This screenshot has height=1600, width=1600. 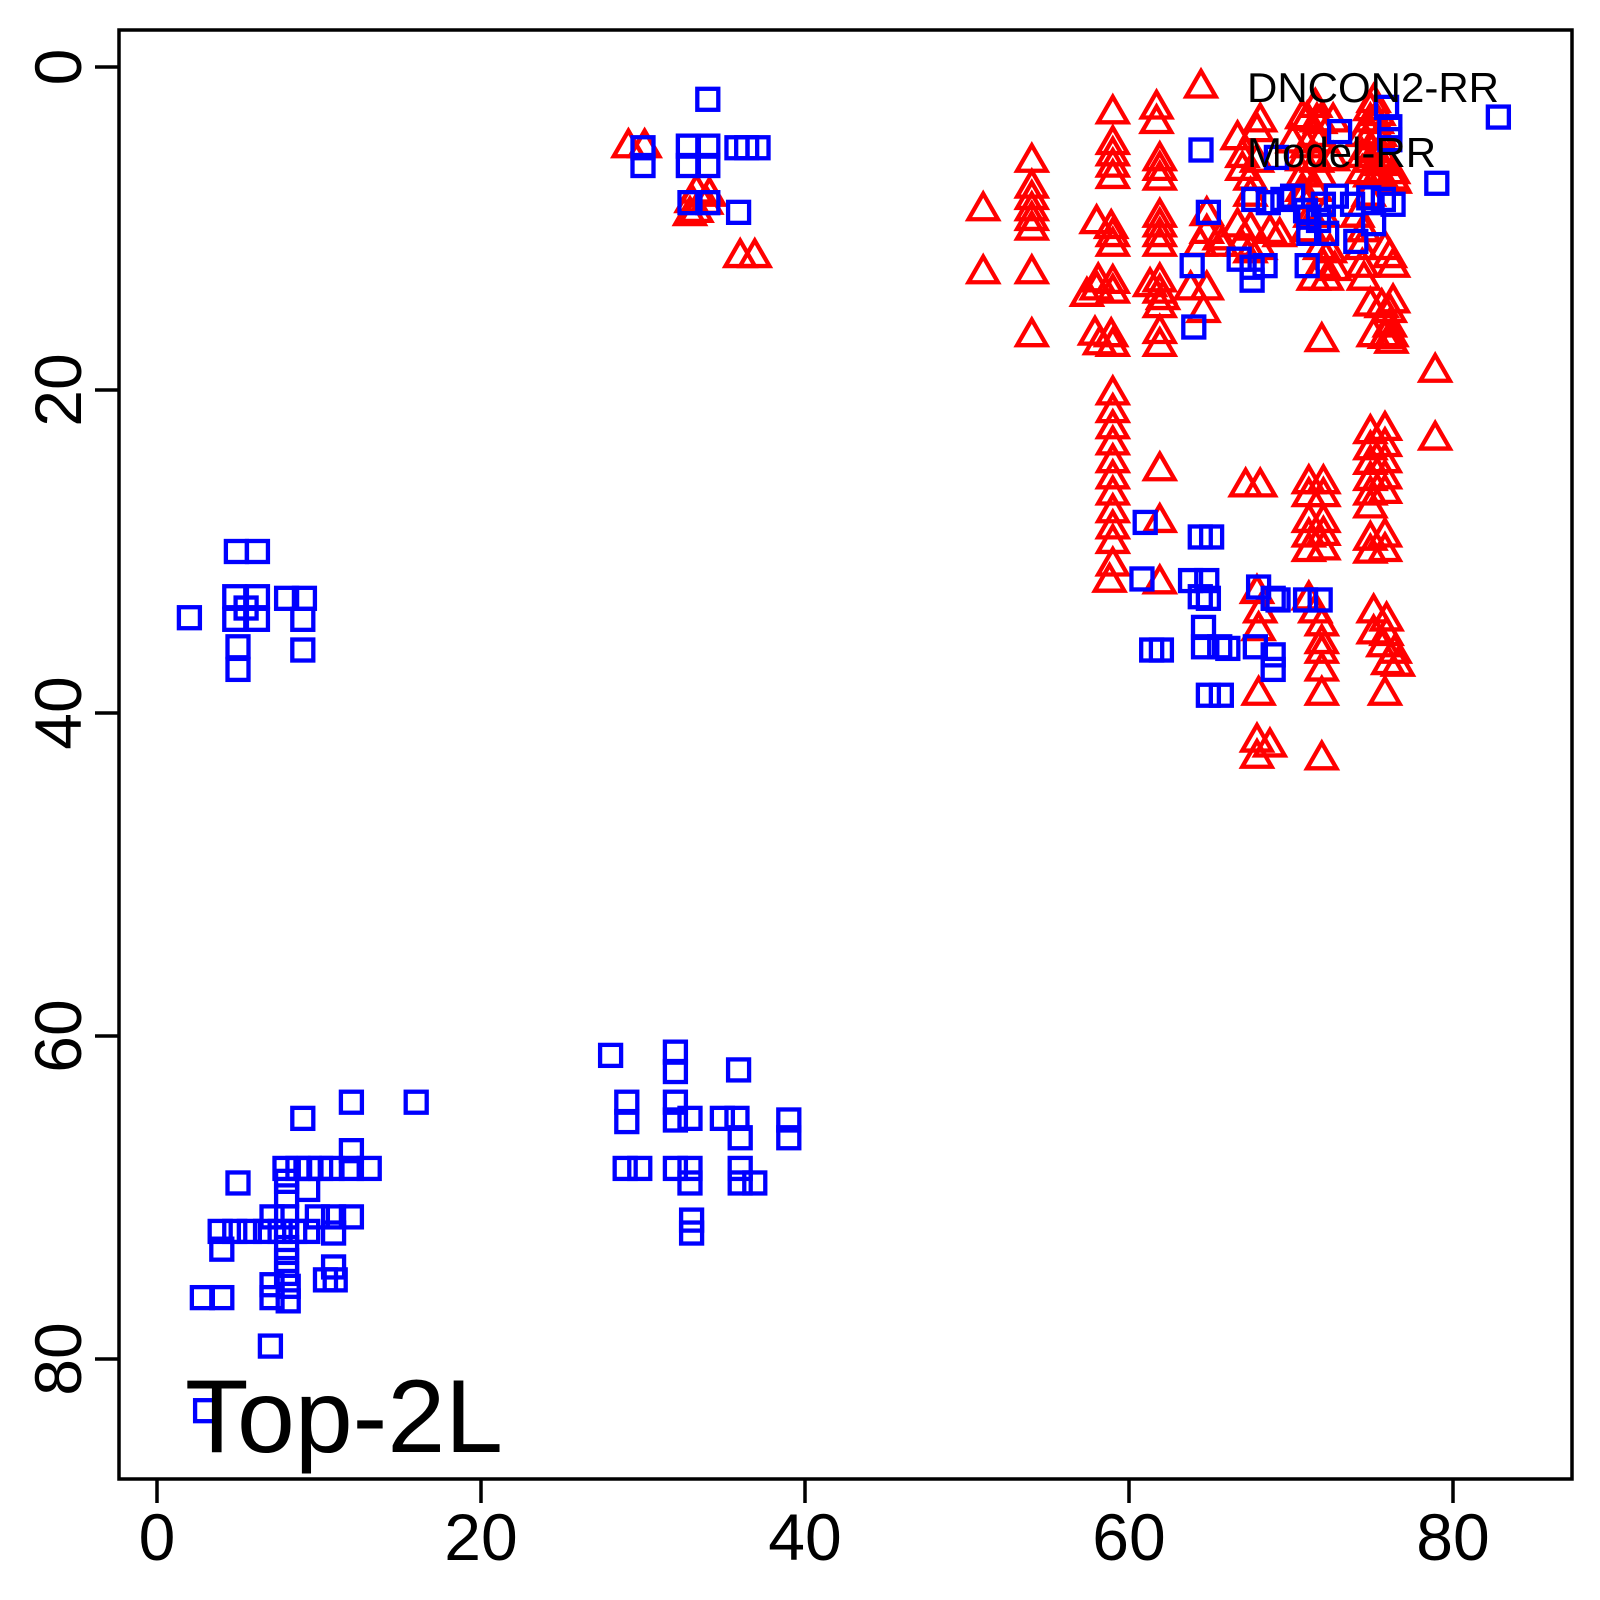 What do you see at coordinates (1201, 150) in the screenshot?
I see `legend-square-marker` at bounding box center [1201, 150].